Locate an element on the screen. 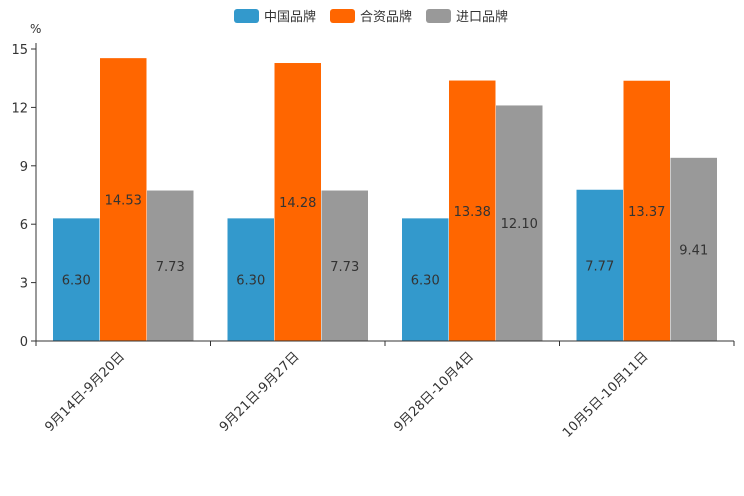 This screenshot has height=496, width=744. y-tick-label: 12 is located at coordinates (19, 108).